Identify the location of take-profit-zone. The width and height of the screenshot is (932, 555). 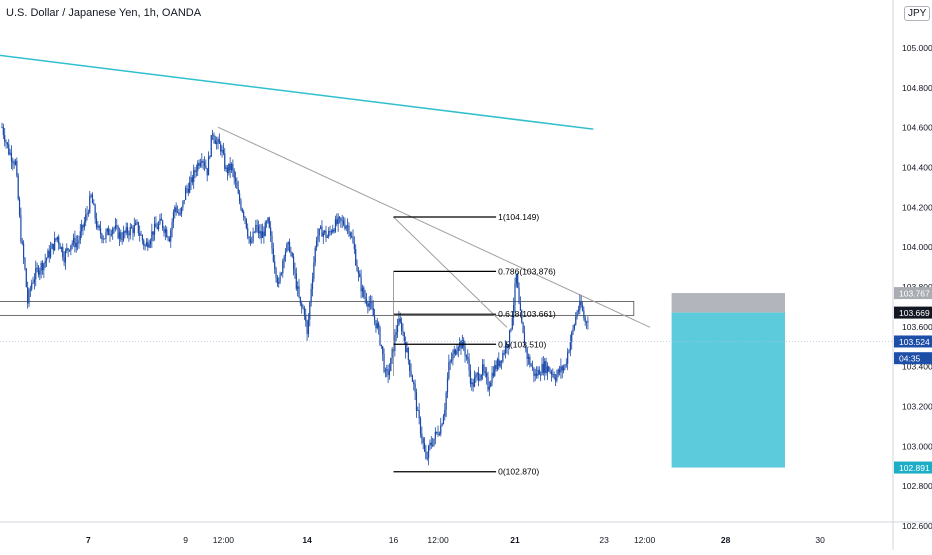
(728, 390).